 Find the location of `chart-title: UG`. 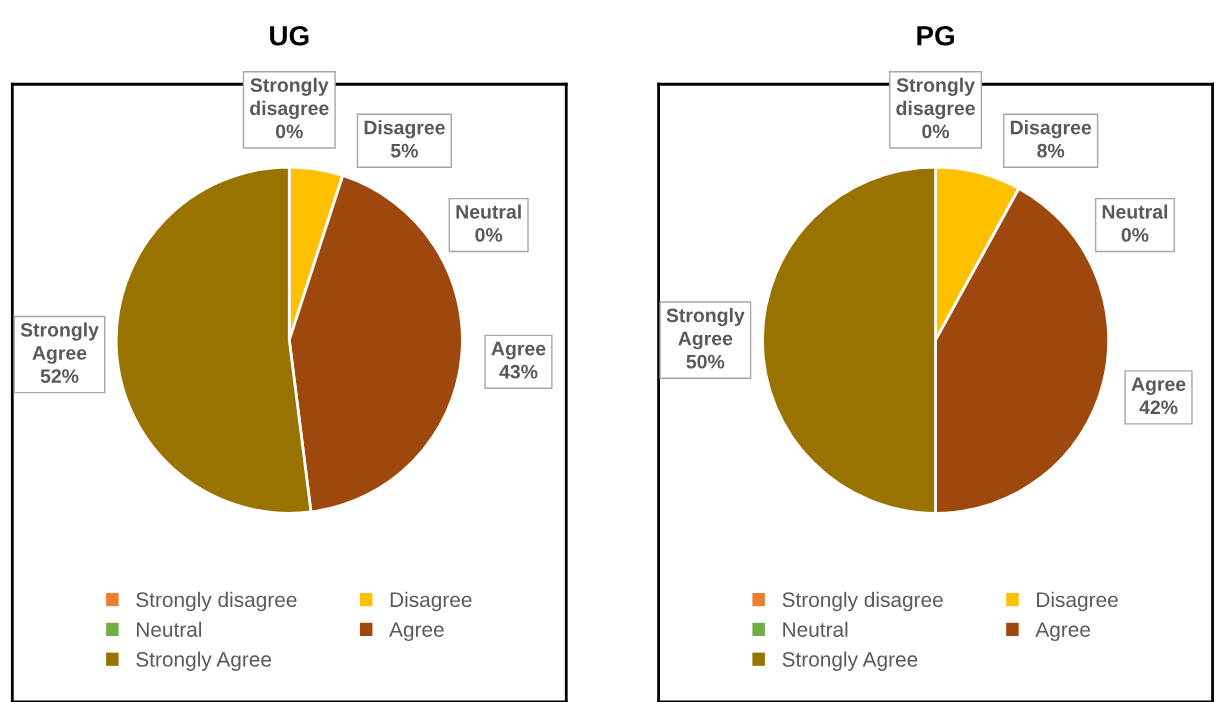

chart-title: UG is located at coordinates (289, 35).